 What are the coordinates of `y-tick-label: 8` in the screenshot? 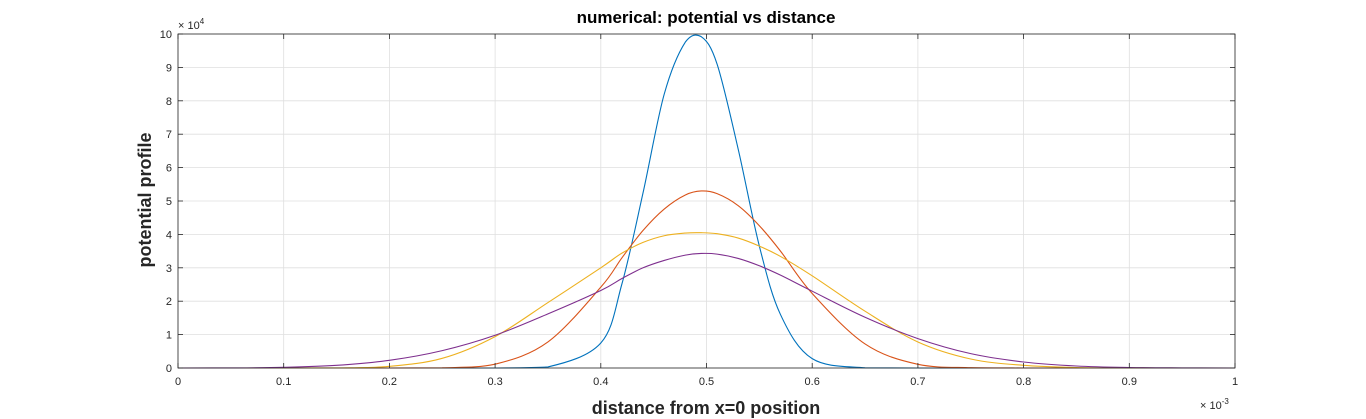 It's located at (169, 102).